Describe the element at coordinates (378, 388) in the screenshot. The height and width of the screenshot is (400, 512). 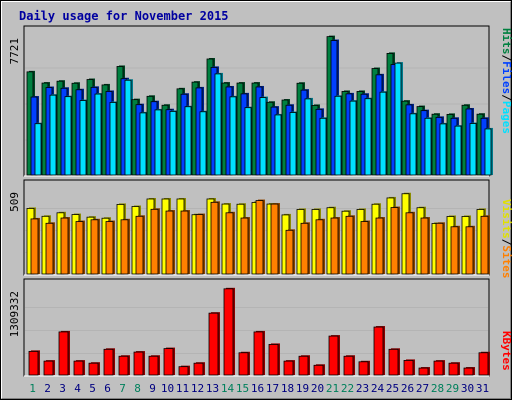
I see `x-tick-label: 24` at that location.